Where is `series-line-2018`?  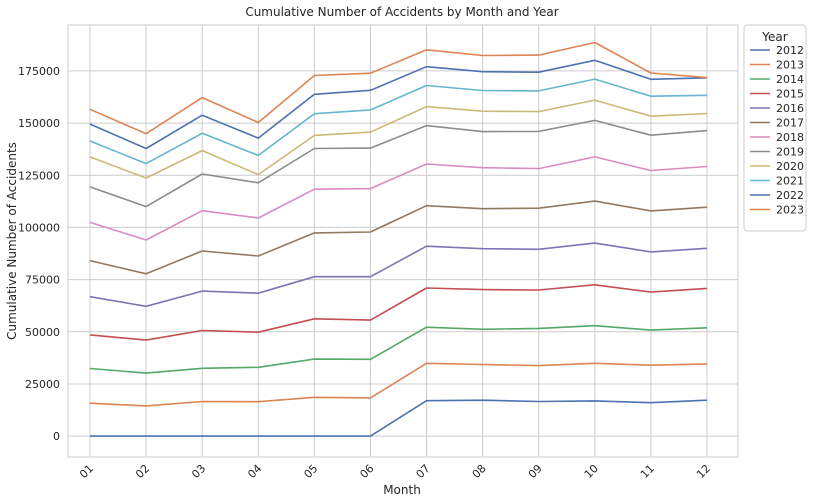 series-line-2018 is located at coordinates (398, 198).